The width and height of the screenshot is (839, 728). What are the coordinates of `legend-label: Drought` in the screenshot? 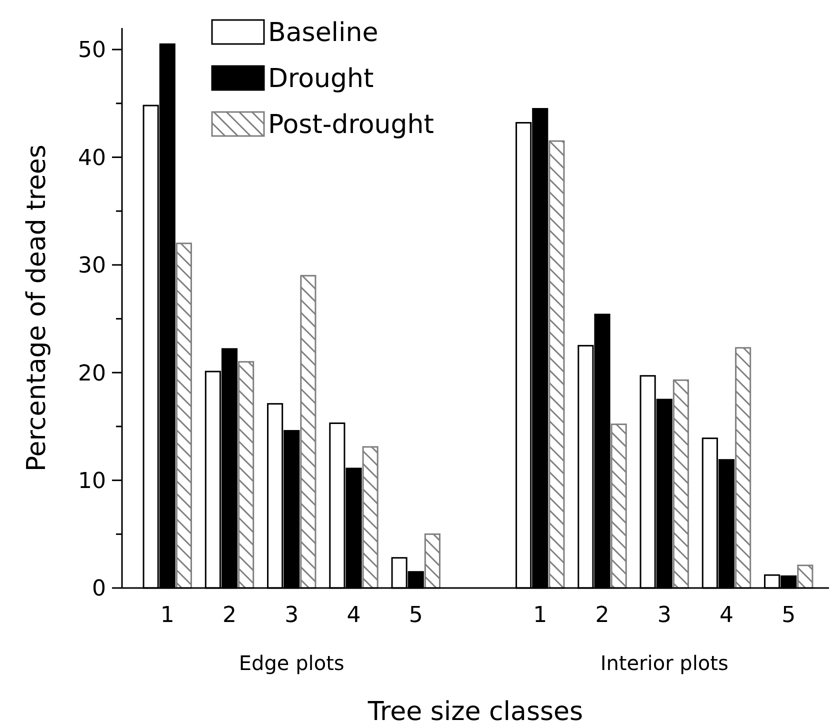 It's located at (321, 79).